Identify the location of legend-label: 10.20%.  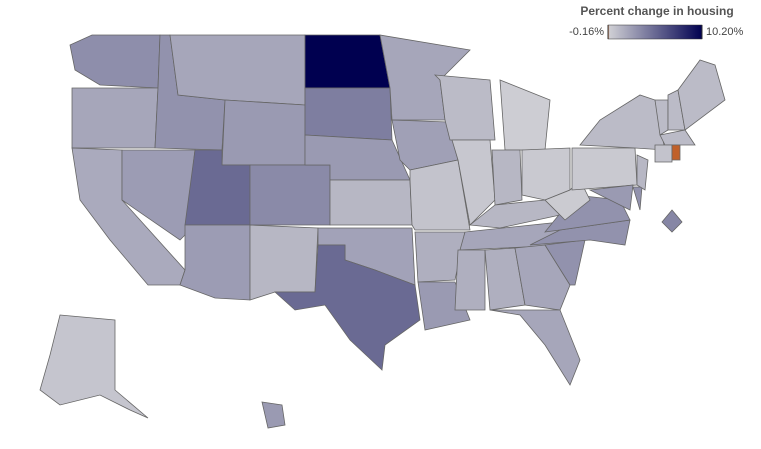
(725, 32).